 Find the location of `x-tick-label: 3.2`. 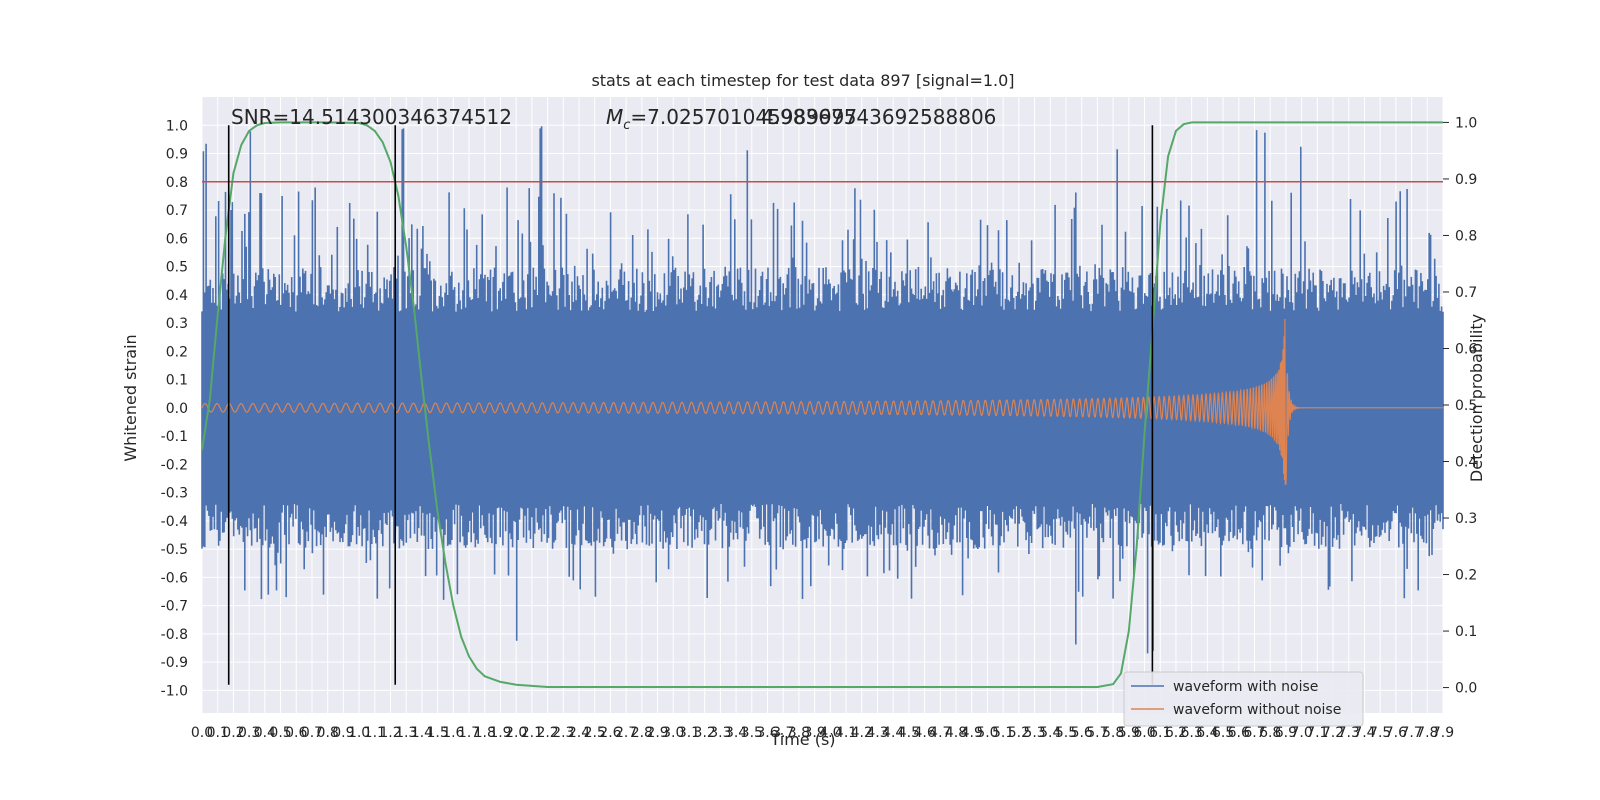

x-tick-label: 3.2 is located at coordinates (705, 733).